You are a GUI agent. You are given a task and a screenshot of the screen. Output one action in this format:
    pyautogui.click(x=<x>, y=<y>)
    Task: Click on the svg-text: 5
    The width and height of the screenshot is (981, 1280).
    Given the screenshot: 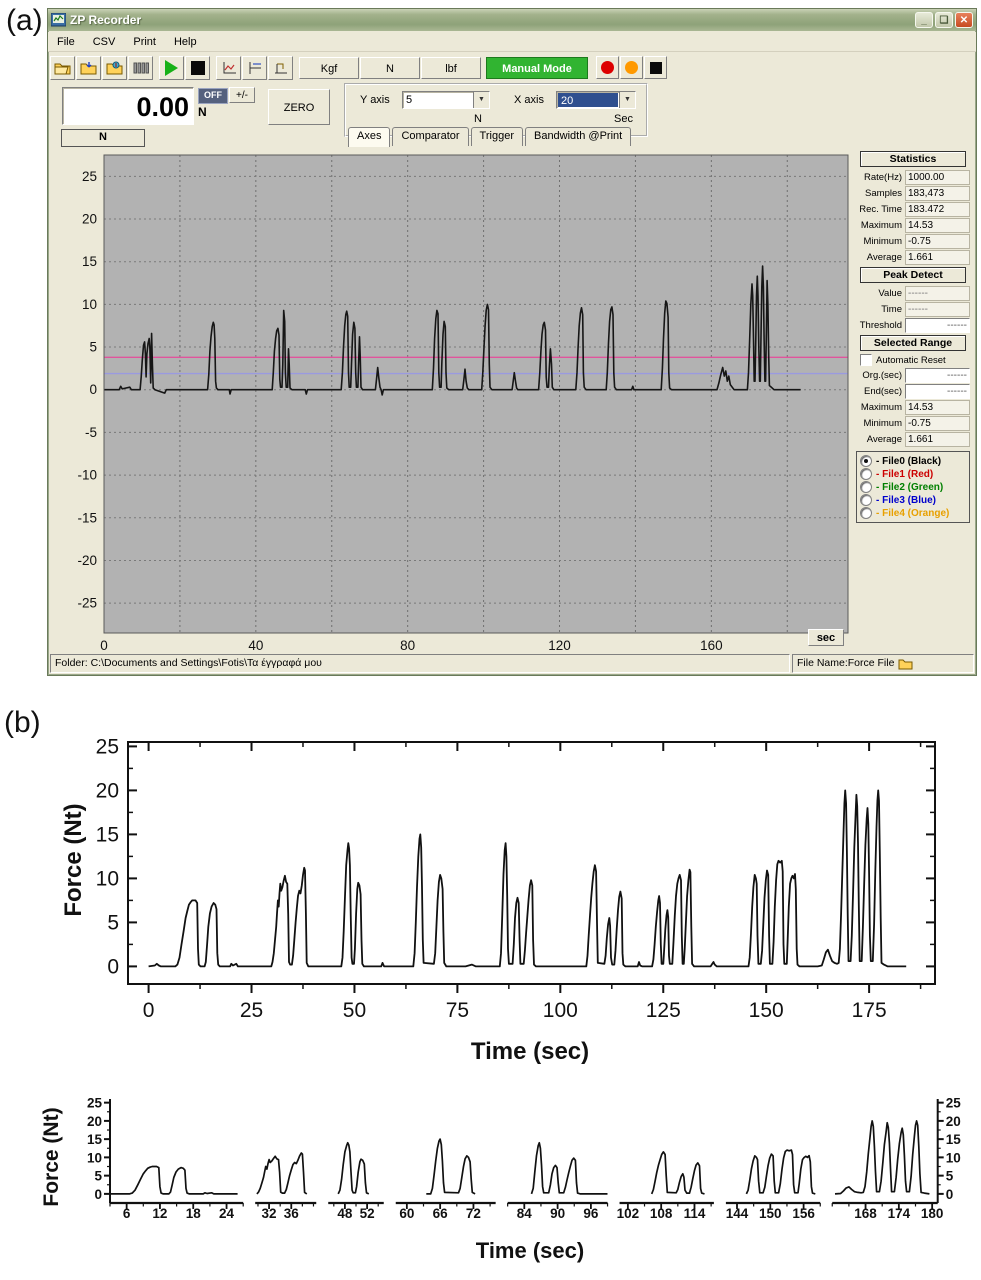 What is the action you would take?
    pyautogui.click(x=98, y=1176)
    